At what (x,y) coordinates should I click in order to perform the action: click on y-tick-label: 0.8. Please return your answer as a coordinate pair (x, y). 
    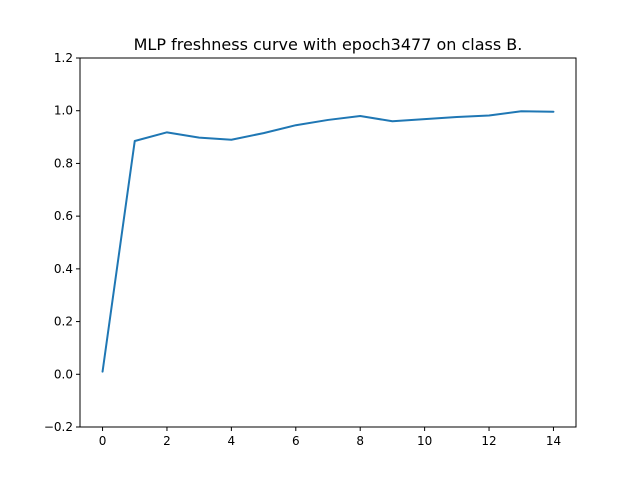
    Looking at the image, I should click on (63, 163).